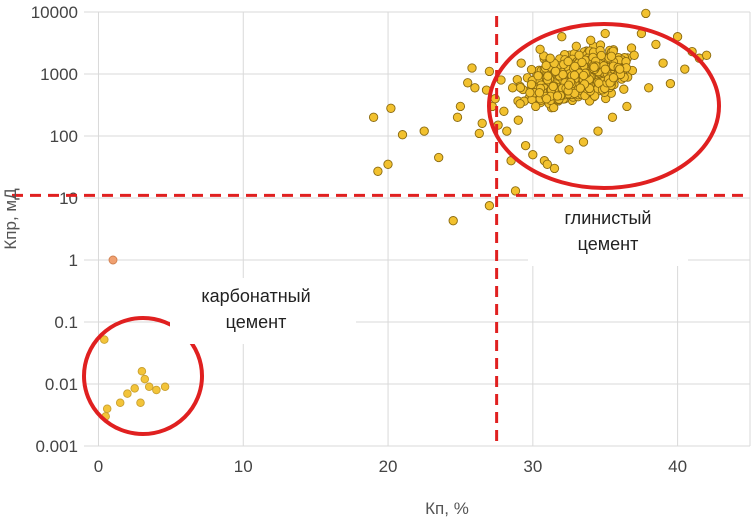  I want to click on y-tick-label: 10000, so click(54, 12).